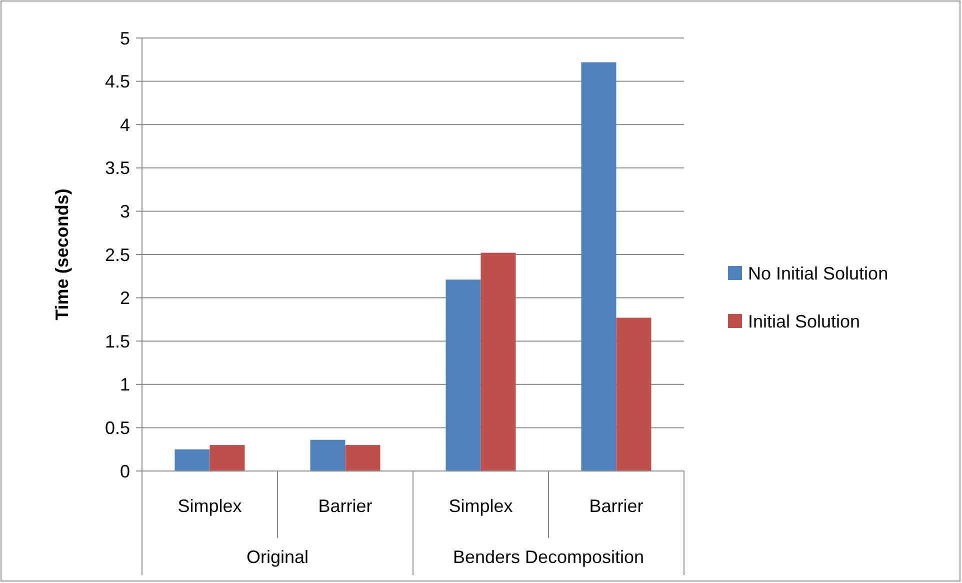 The height and width of the screenshot is (583, 962). What do you see at coordinates (117, 254) in the screenshot?
I see `y-tick-label: 2.5` at bounding box center [117, 254].